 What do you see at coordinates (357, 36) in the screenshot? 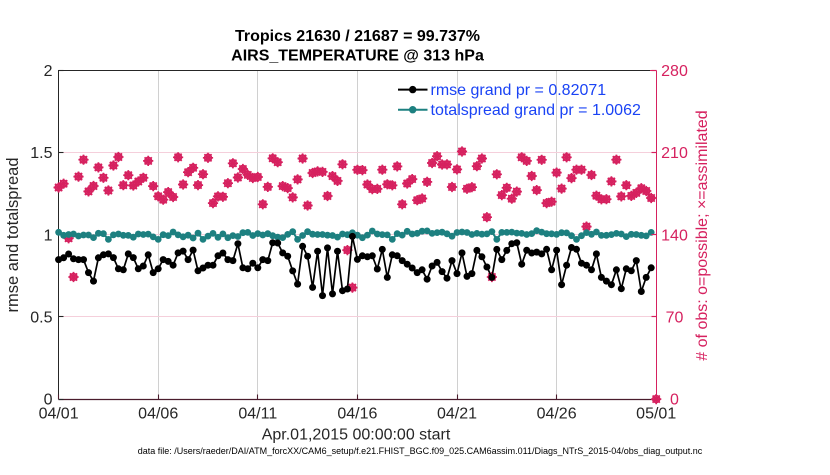
I see `svg-text:Tropics 21630 / 21687 = 99.737: Tropics 21630 / 21687 = 99.737%` at bounding box center [357, 36].